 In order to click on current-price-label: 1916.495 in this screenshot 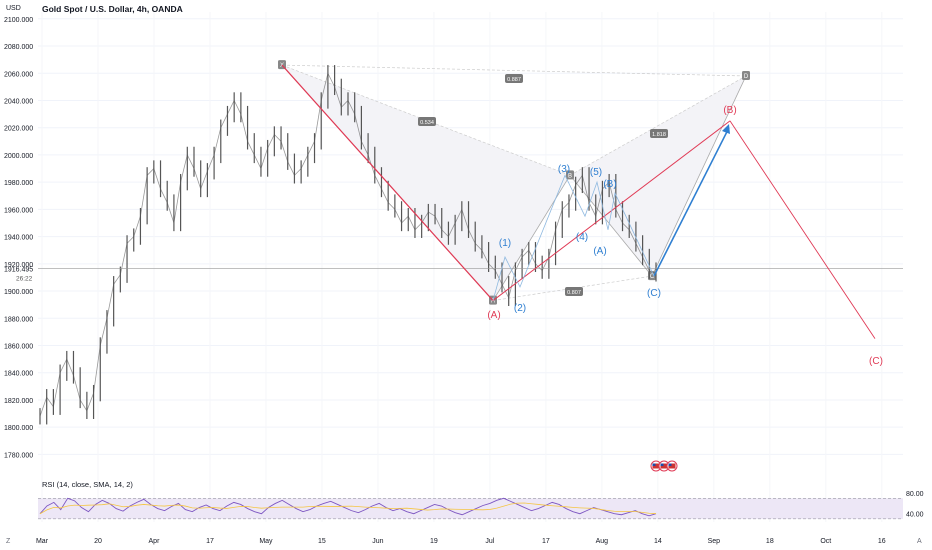, I will do `click(18, 270)`.